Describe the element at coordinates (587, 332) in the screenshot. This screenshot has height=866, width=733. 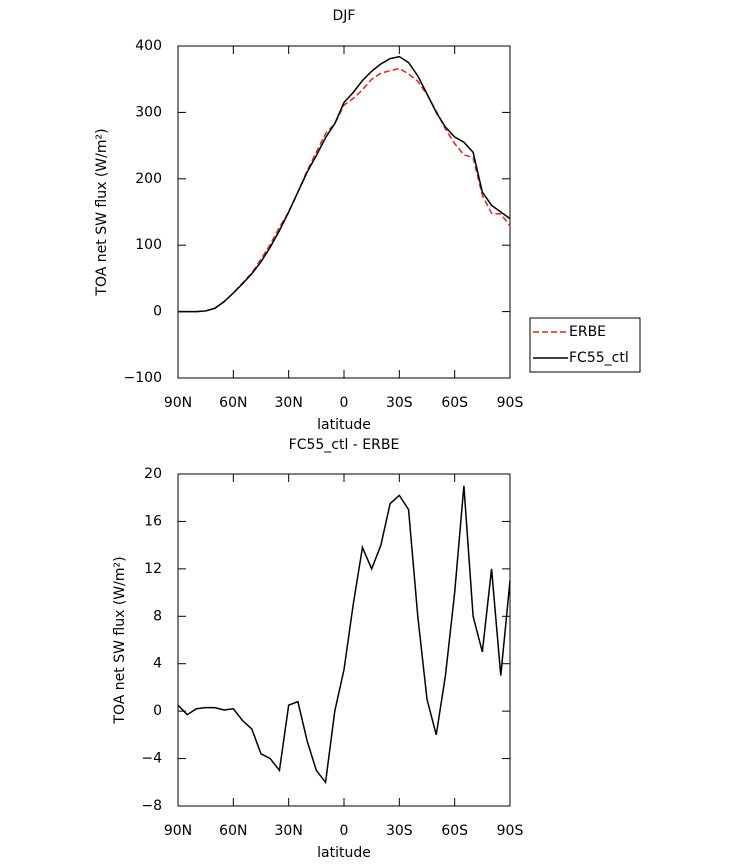
I see `legend-label: ERBE` at that location.